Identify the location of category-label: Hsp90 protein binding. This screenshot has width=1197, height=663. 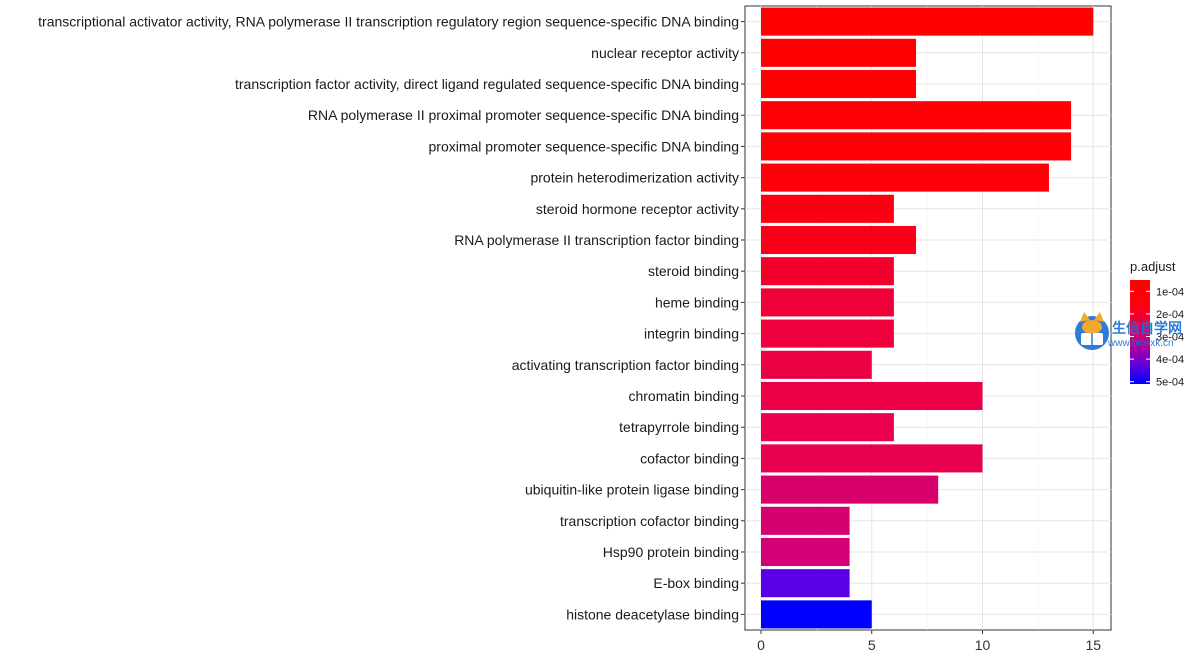
(671, 552).